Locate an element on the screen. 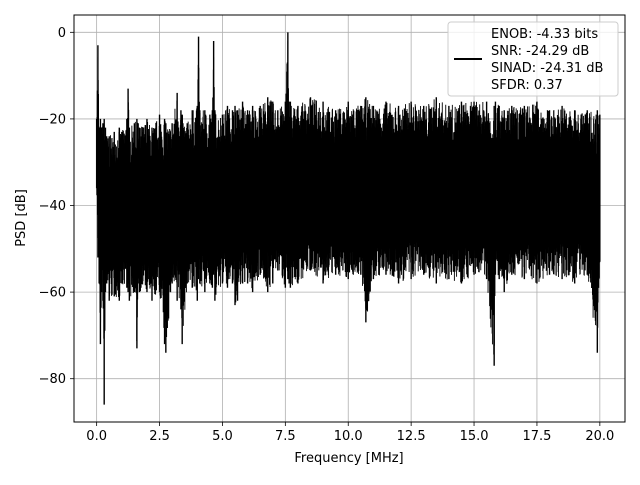 The image size is (640, 485). legend-entry-sinad: SINAD: -24.31 dB is located at coordinates (547, 68).